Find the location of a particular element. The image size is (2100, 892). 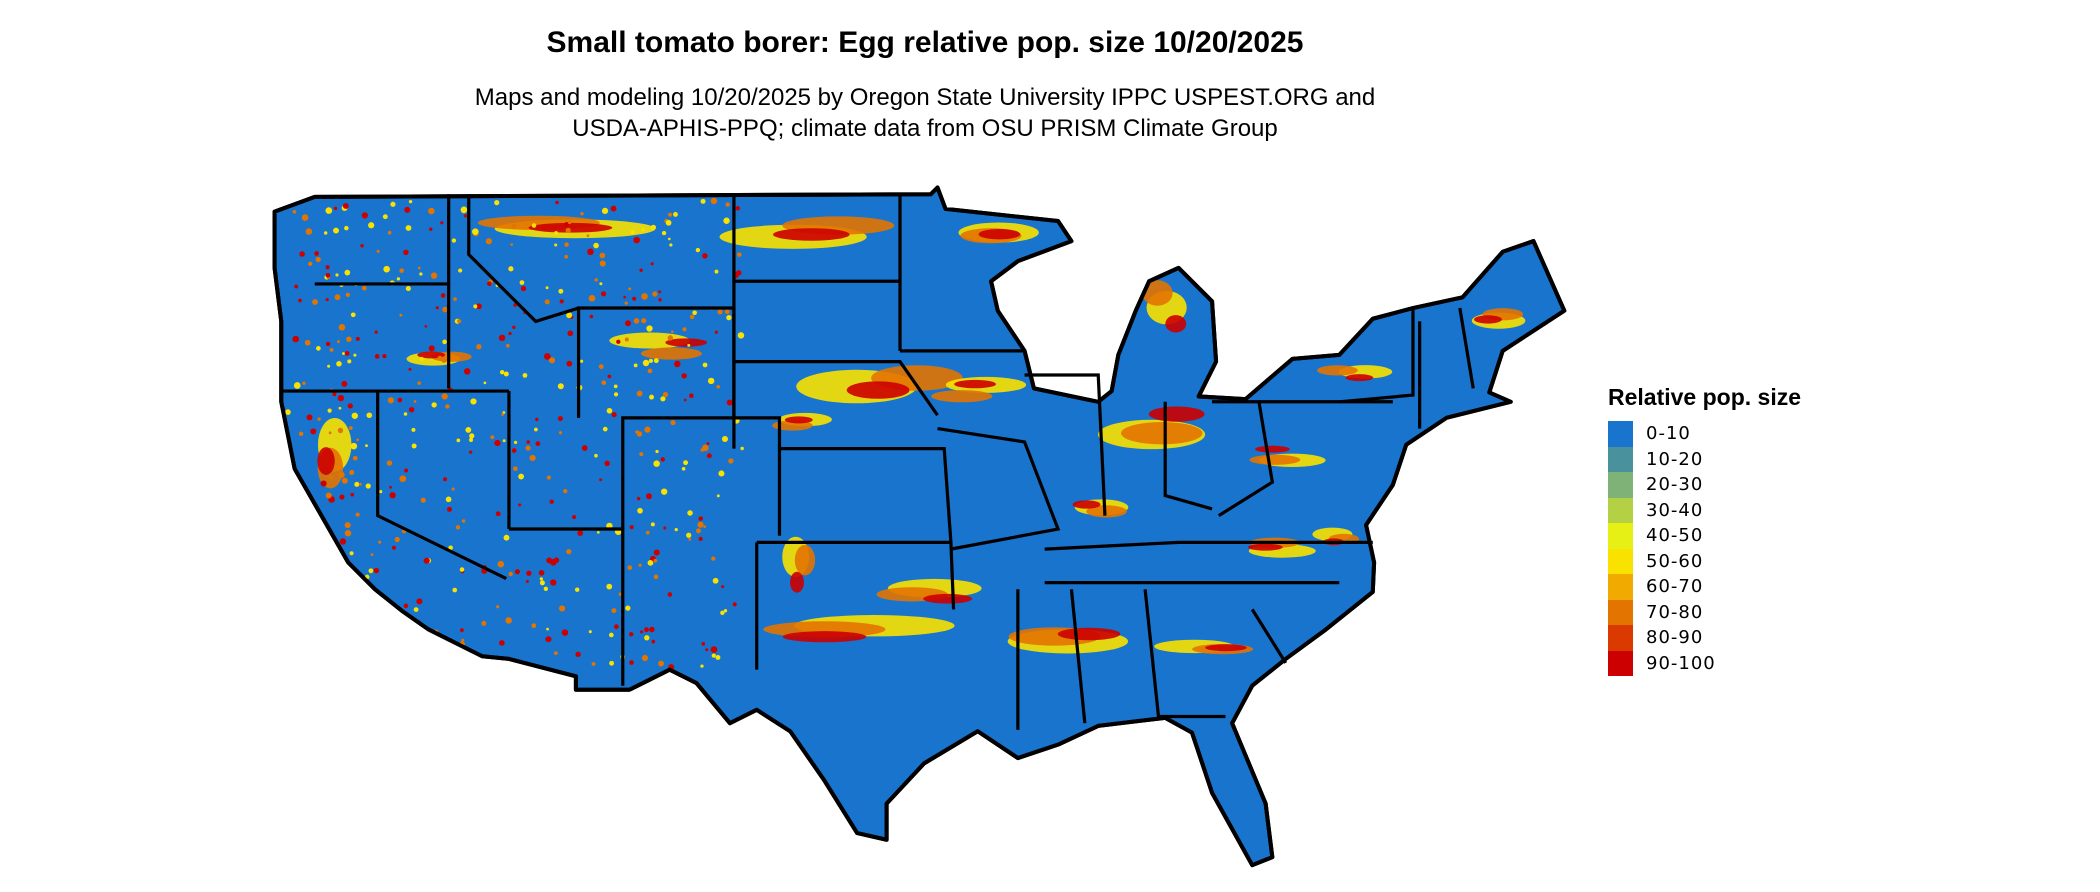

legend-item: 0-10 is located at coordinates (1704, 434).